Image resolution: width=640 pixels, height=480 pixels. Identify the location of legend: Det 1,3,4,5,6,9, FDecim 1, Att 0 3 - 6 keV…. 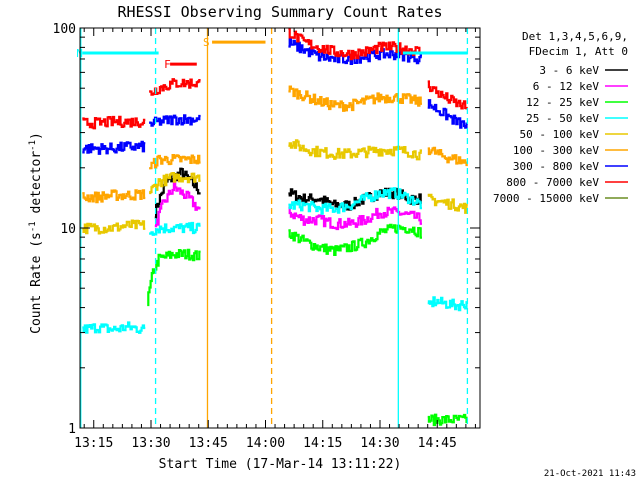
(560, 117).